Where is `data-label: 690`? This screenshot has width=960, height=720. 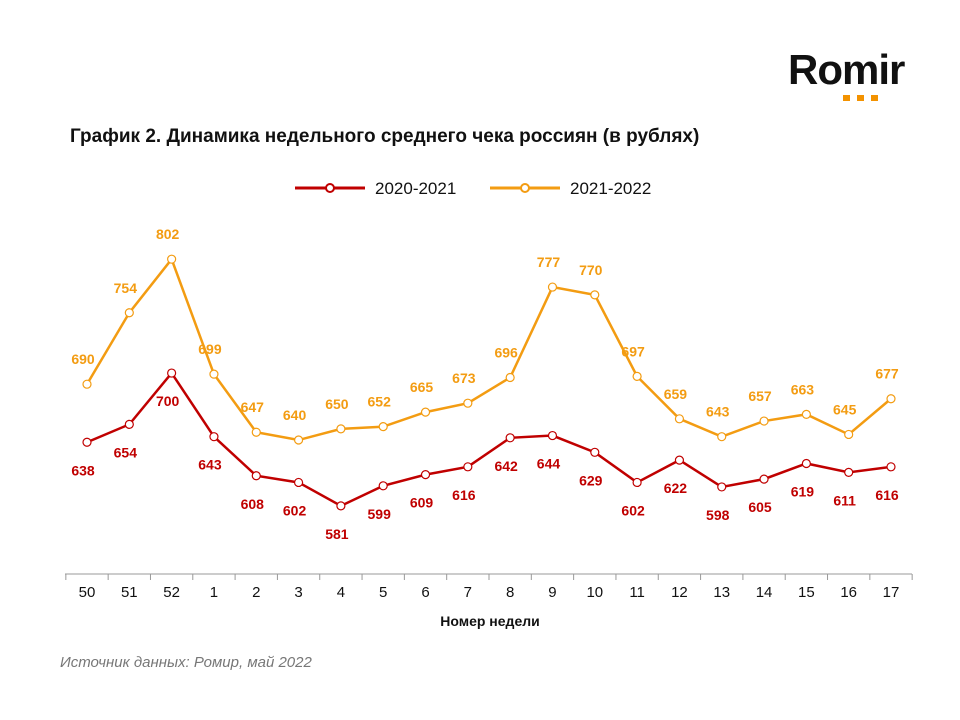 data-label: 690 is located at coordinates (83, 359).